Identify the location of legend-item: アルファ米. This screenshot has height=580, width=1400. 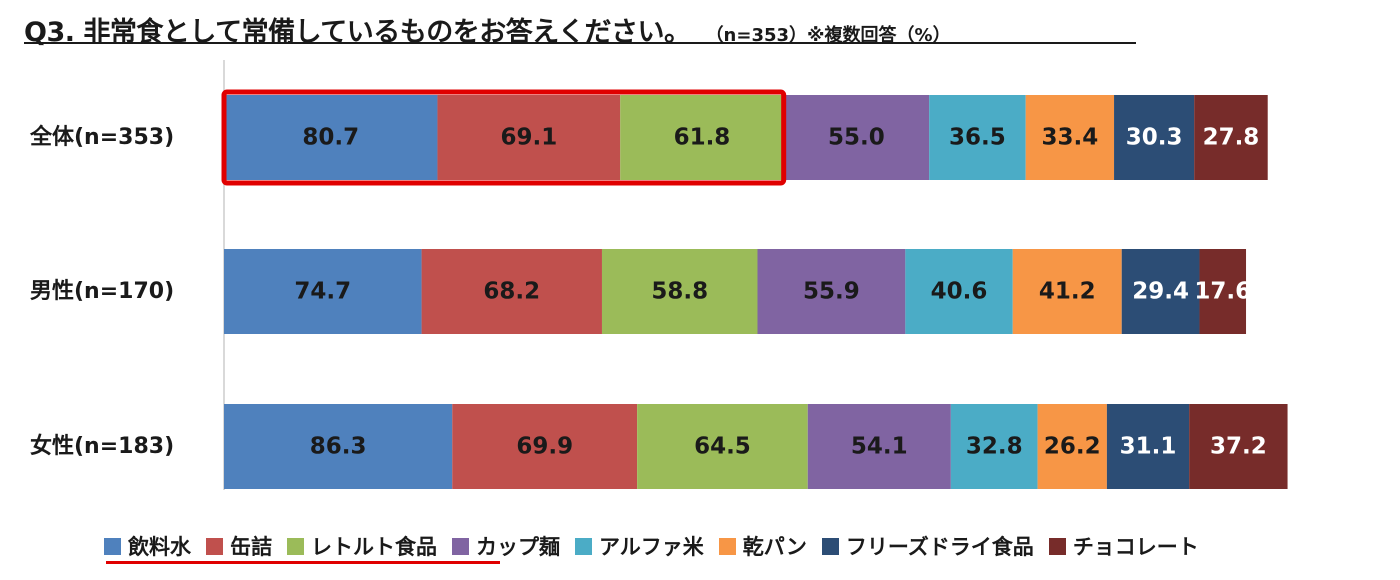
(639, 546).